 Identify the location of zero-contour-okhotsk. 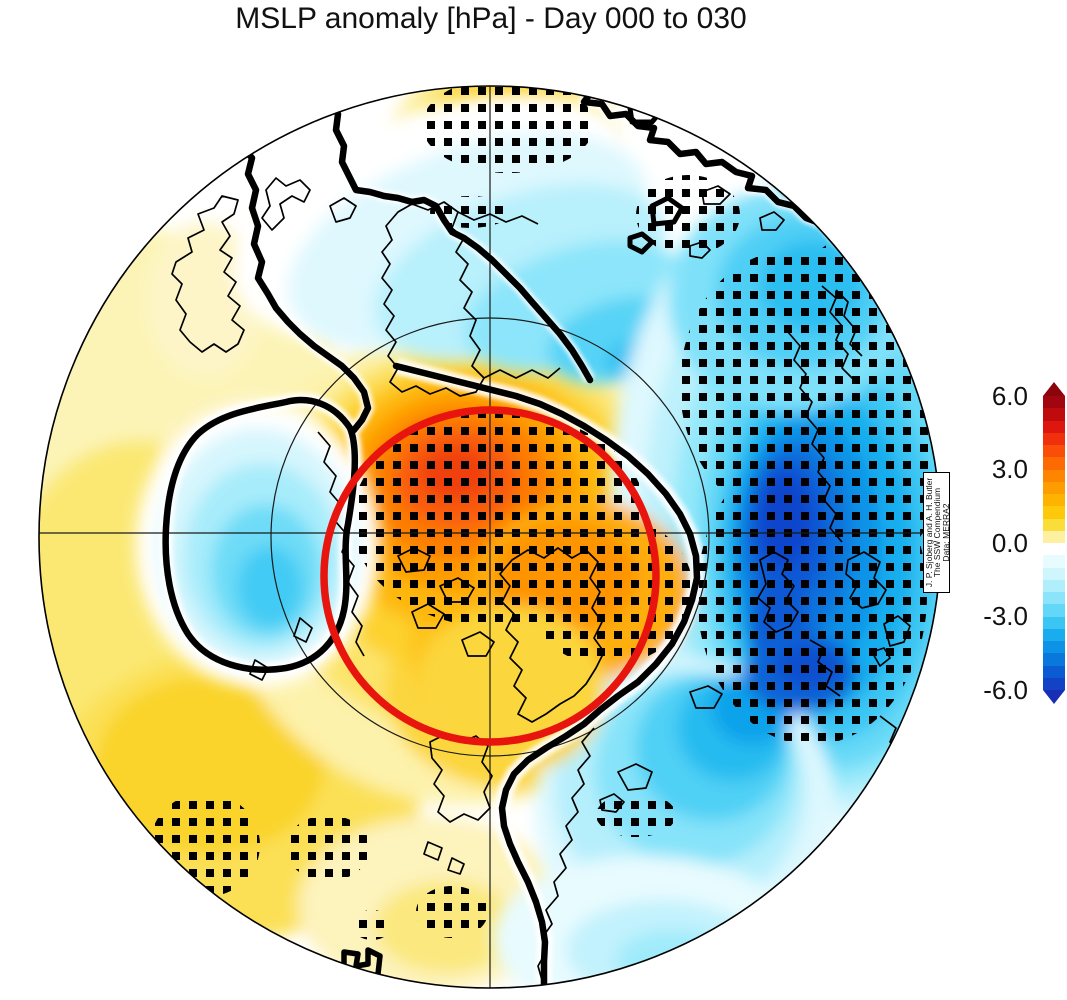
(260, 534).